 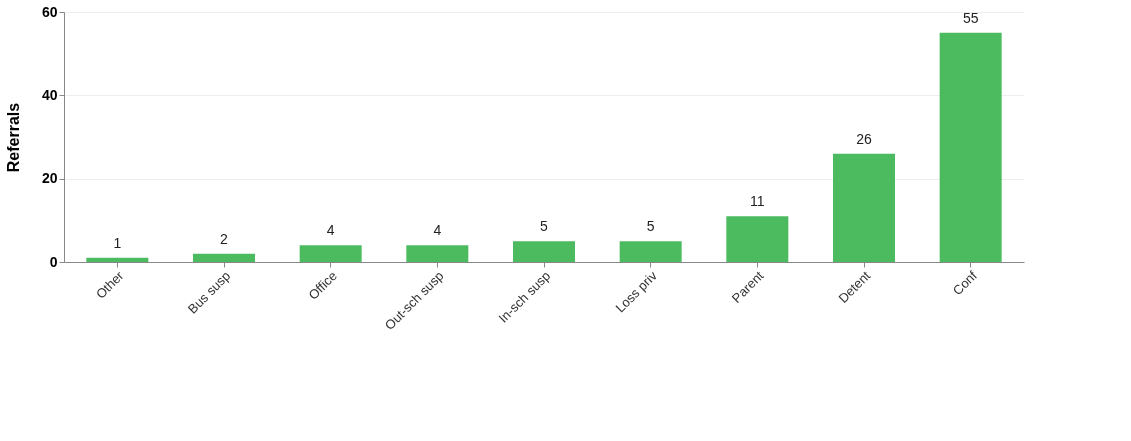 I want to click on data-label: 1, so click(x=117, y=242).